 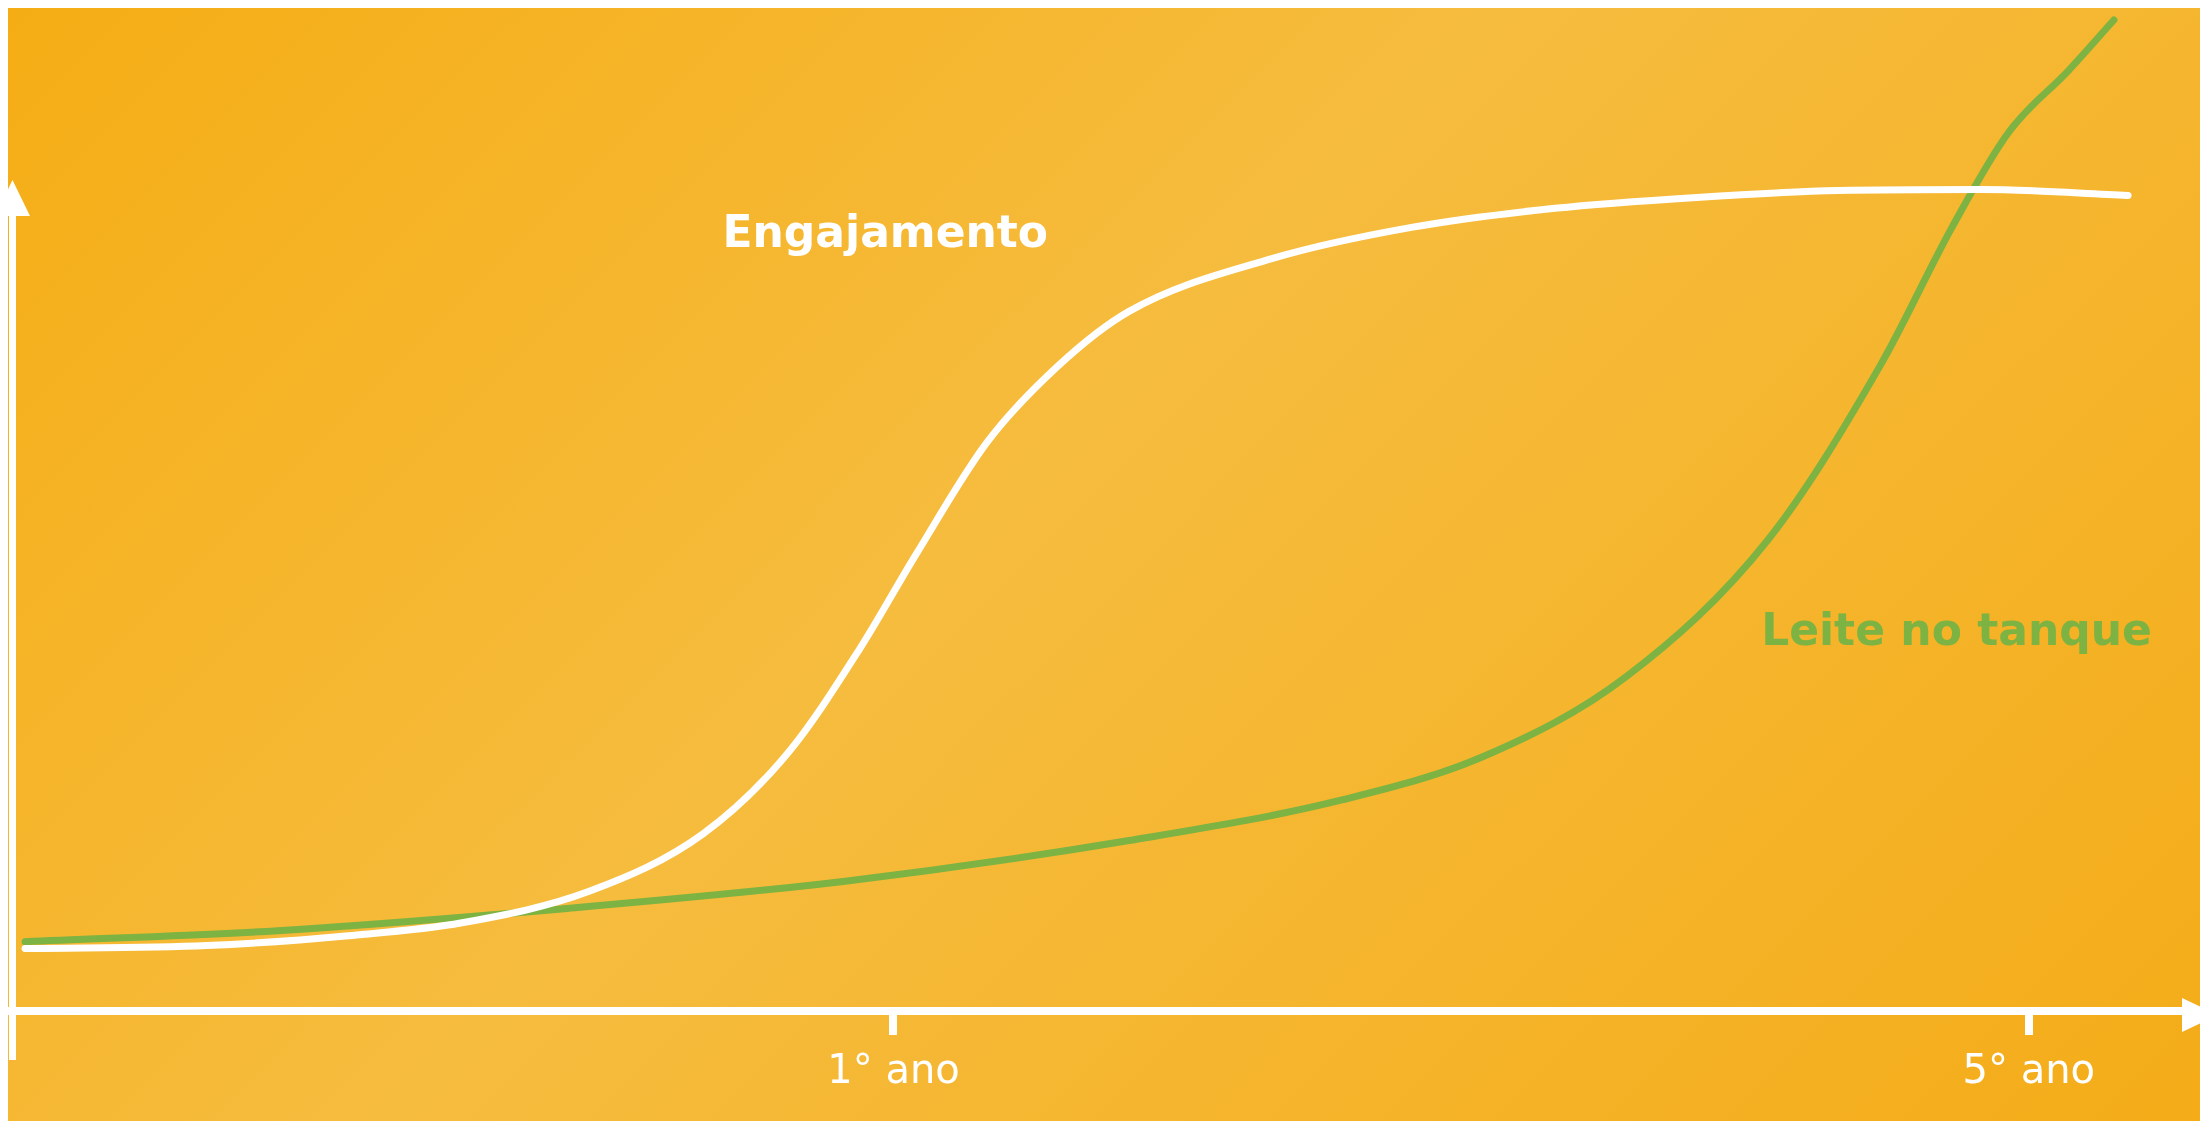 What do you see at coordinates (885, 232) in the screenshot?
I see `text: Engajamento` at bounding box center [885, 232].